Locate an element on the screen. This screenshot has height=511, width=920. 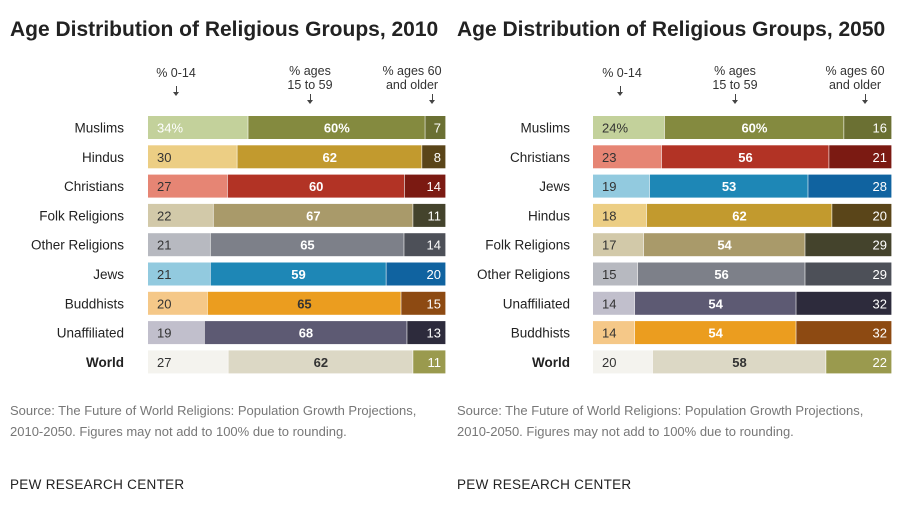
data-label: 56 is located at coordinates (745, 157).